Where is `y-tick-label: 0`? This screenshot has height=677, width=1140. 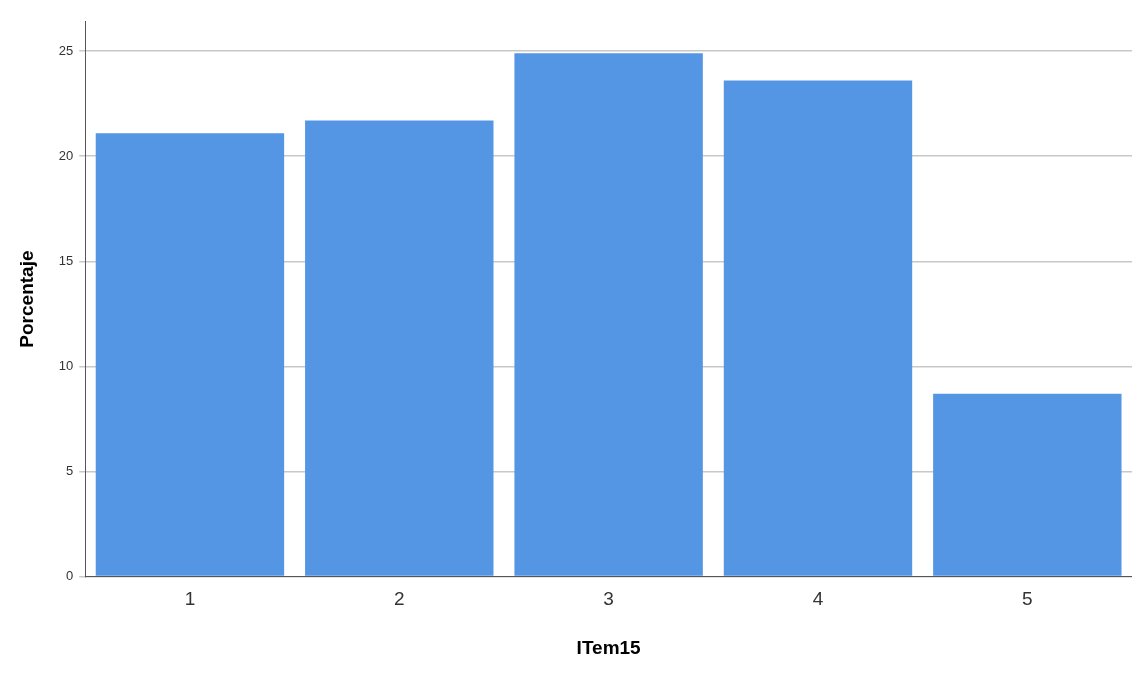
y-tick-label: 0 is located at coordinates (70, 575).